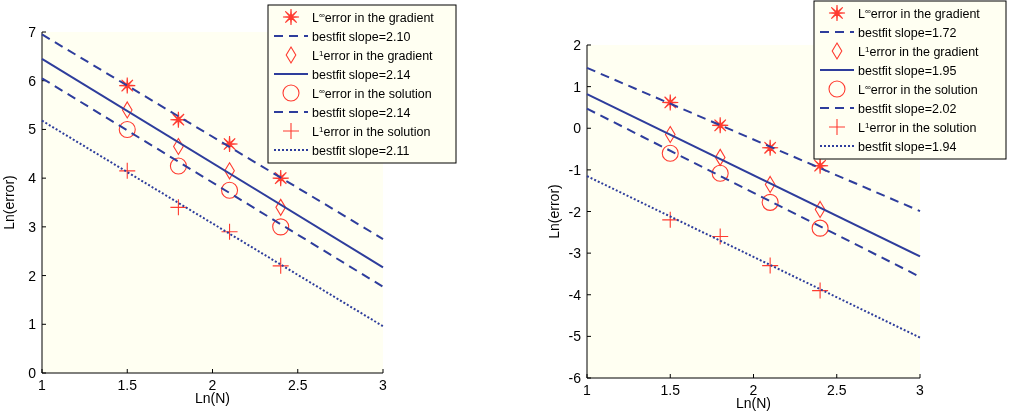 The height and width of the screenshot is (417, 1010). I want to click on y-tick-label: 7, so click(32, 32).